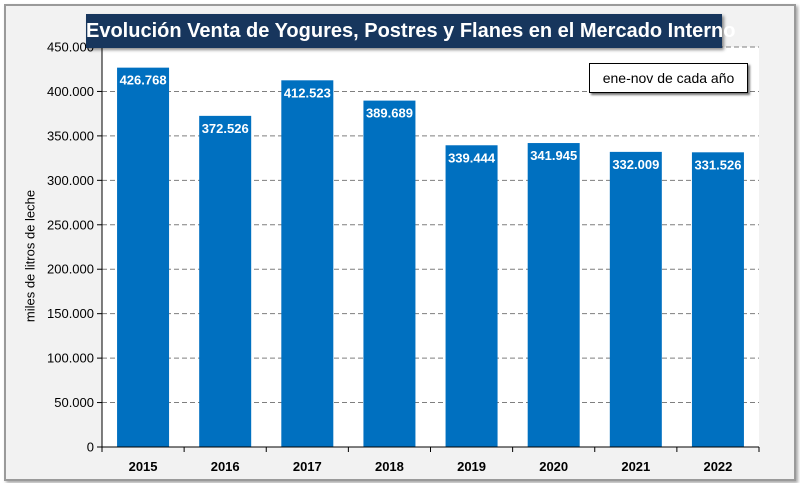 This screenshot has height=483, width=800. What do you see at coordinates (70, 91) in the screenshot?
I see `y-tick-label: 400.000` at bounding box center [70, 91].